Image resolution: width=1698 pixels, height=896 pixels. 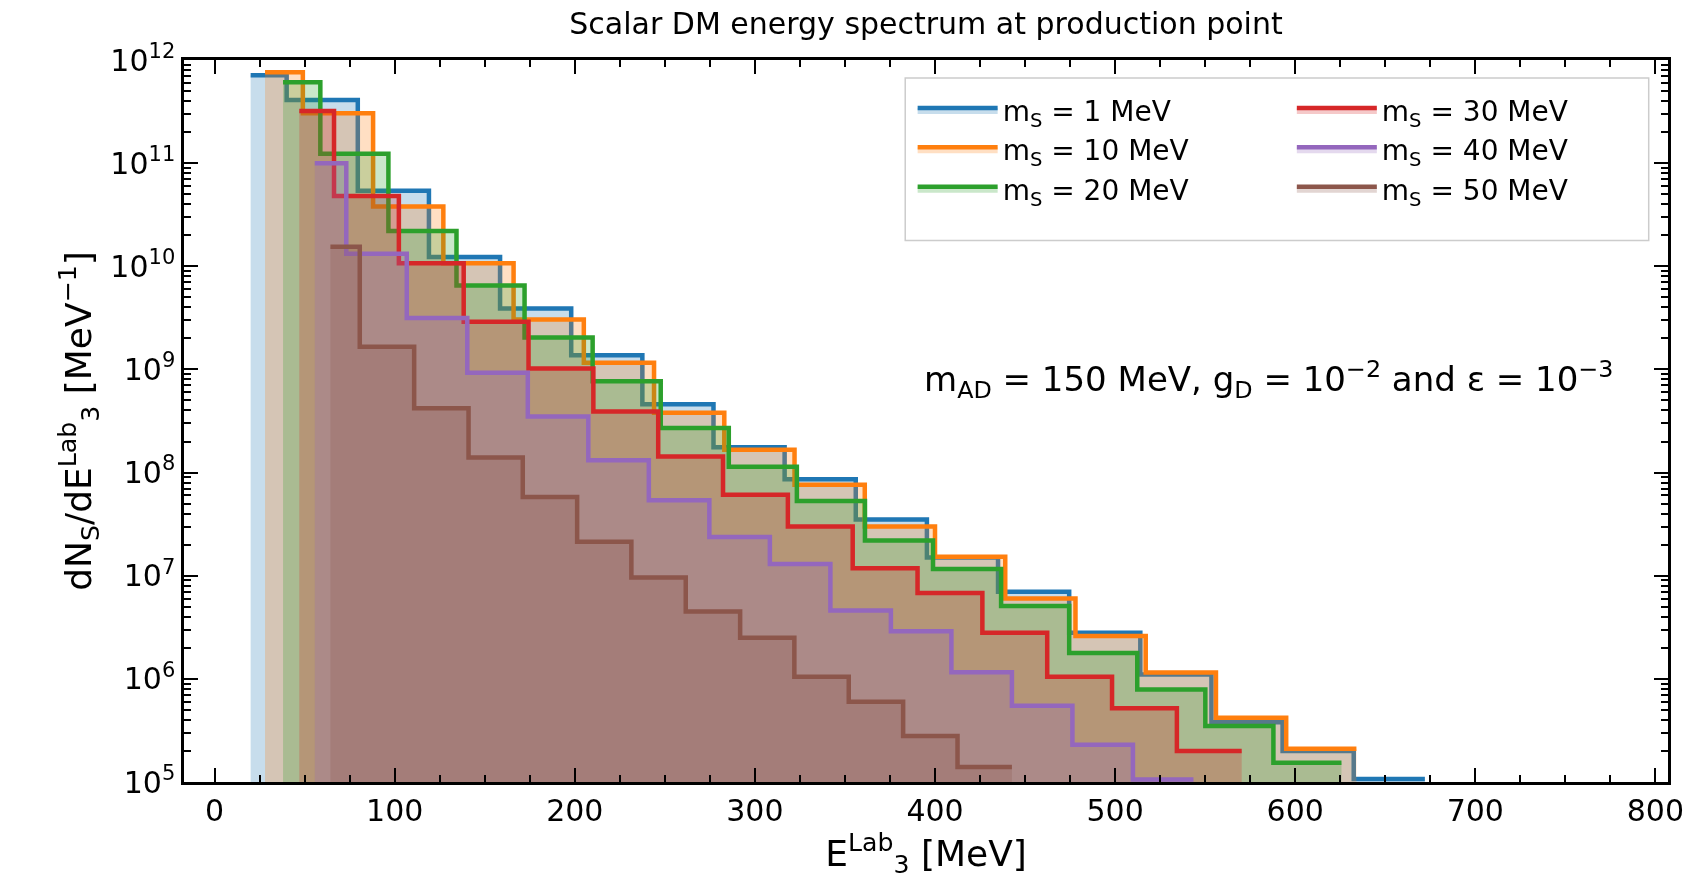 What do you see at coordinates (149, 677) in the screenshot?
I see `y-tick-label: 10$^{6}$` at bounding box center [149, 677].